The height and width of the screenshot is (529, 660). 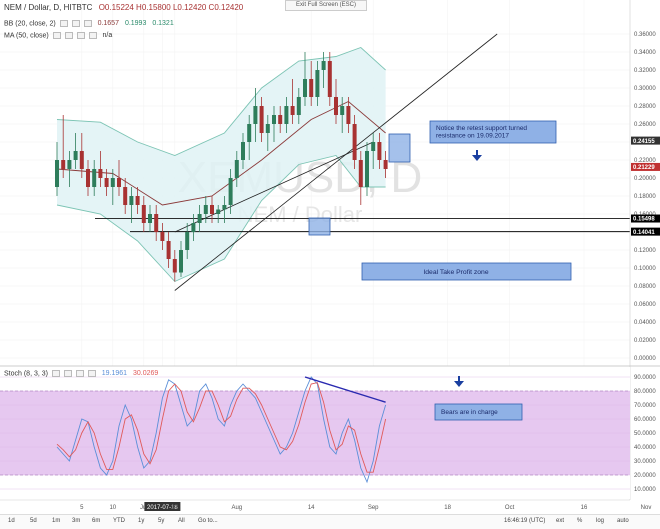 What do you see at coordinates (645, 359) in the screenshot?
I see `price-tick-label: 0.00000` at bounding box center [645, 359].